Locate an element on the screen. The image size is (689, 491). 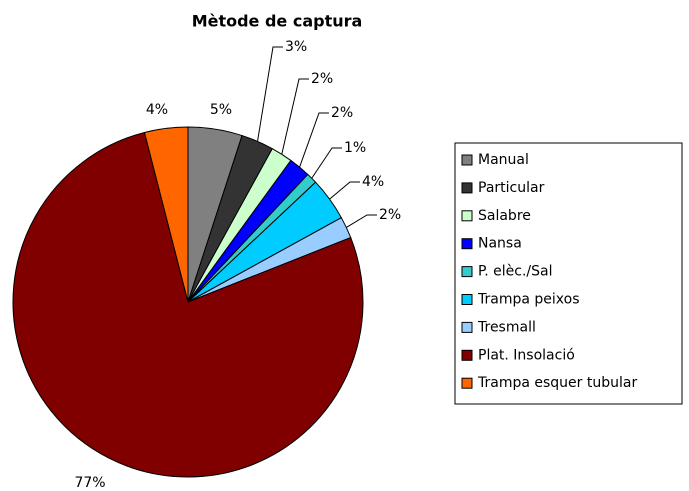
legend-label: Manual is located at coordinates (503, 160).